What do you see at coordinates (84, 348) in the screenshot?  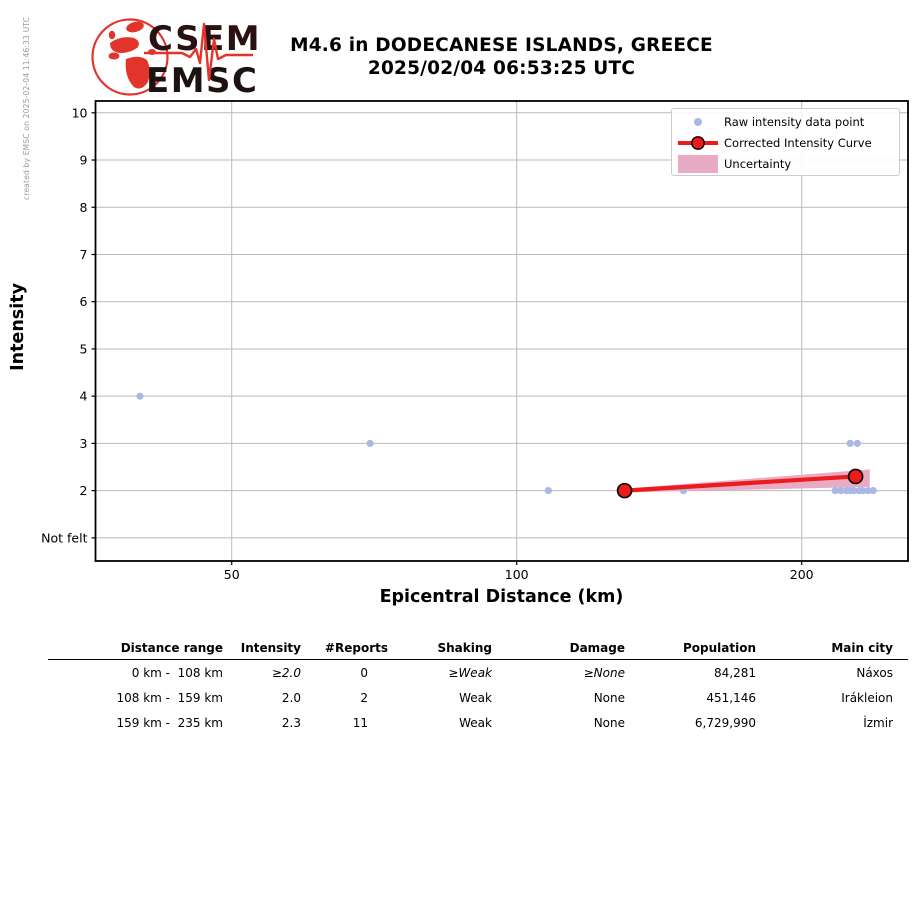 I see `y-tick-label: 5` at bounding box center [84, 348].